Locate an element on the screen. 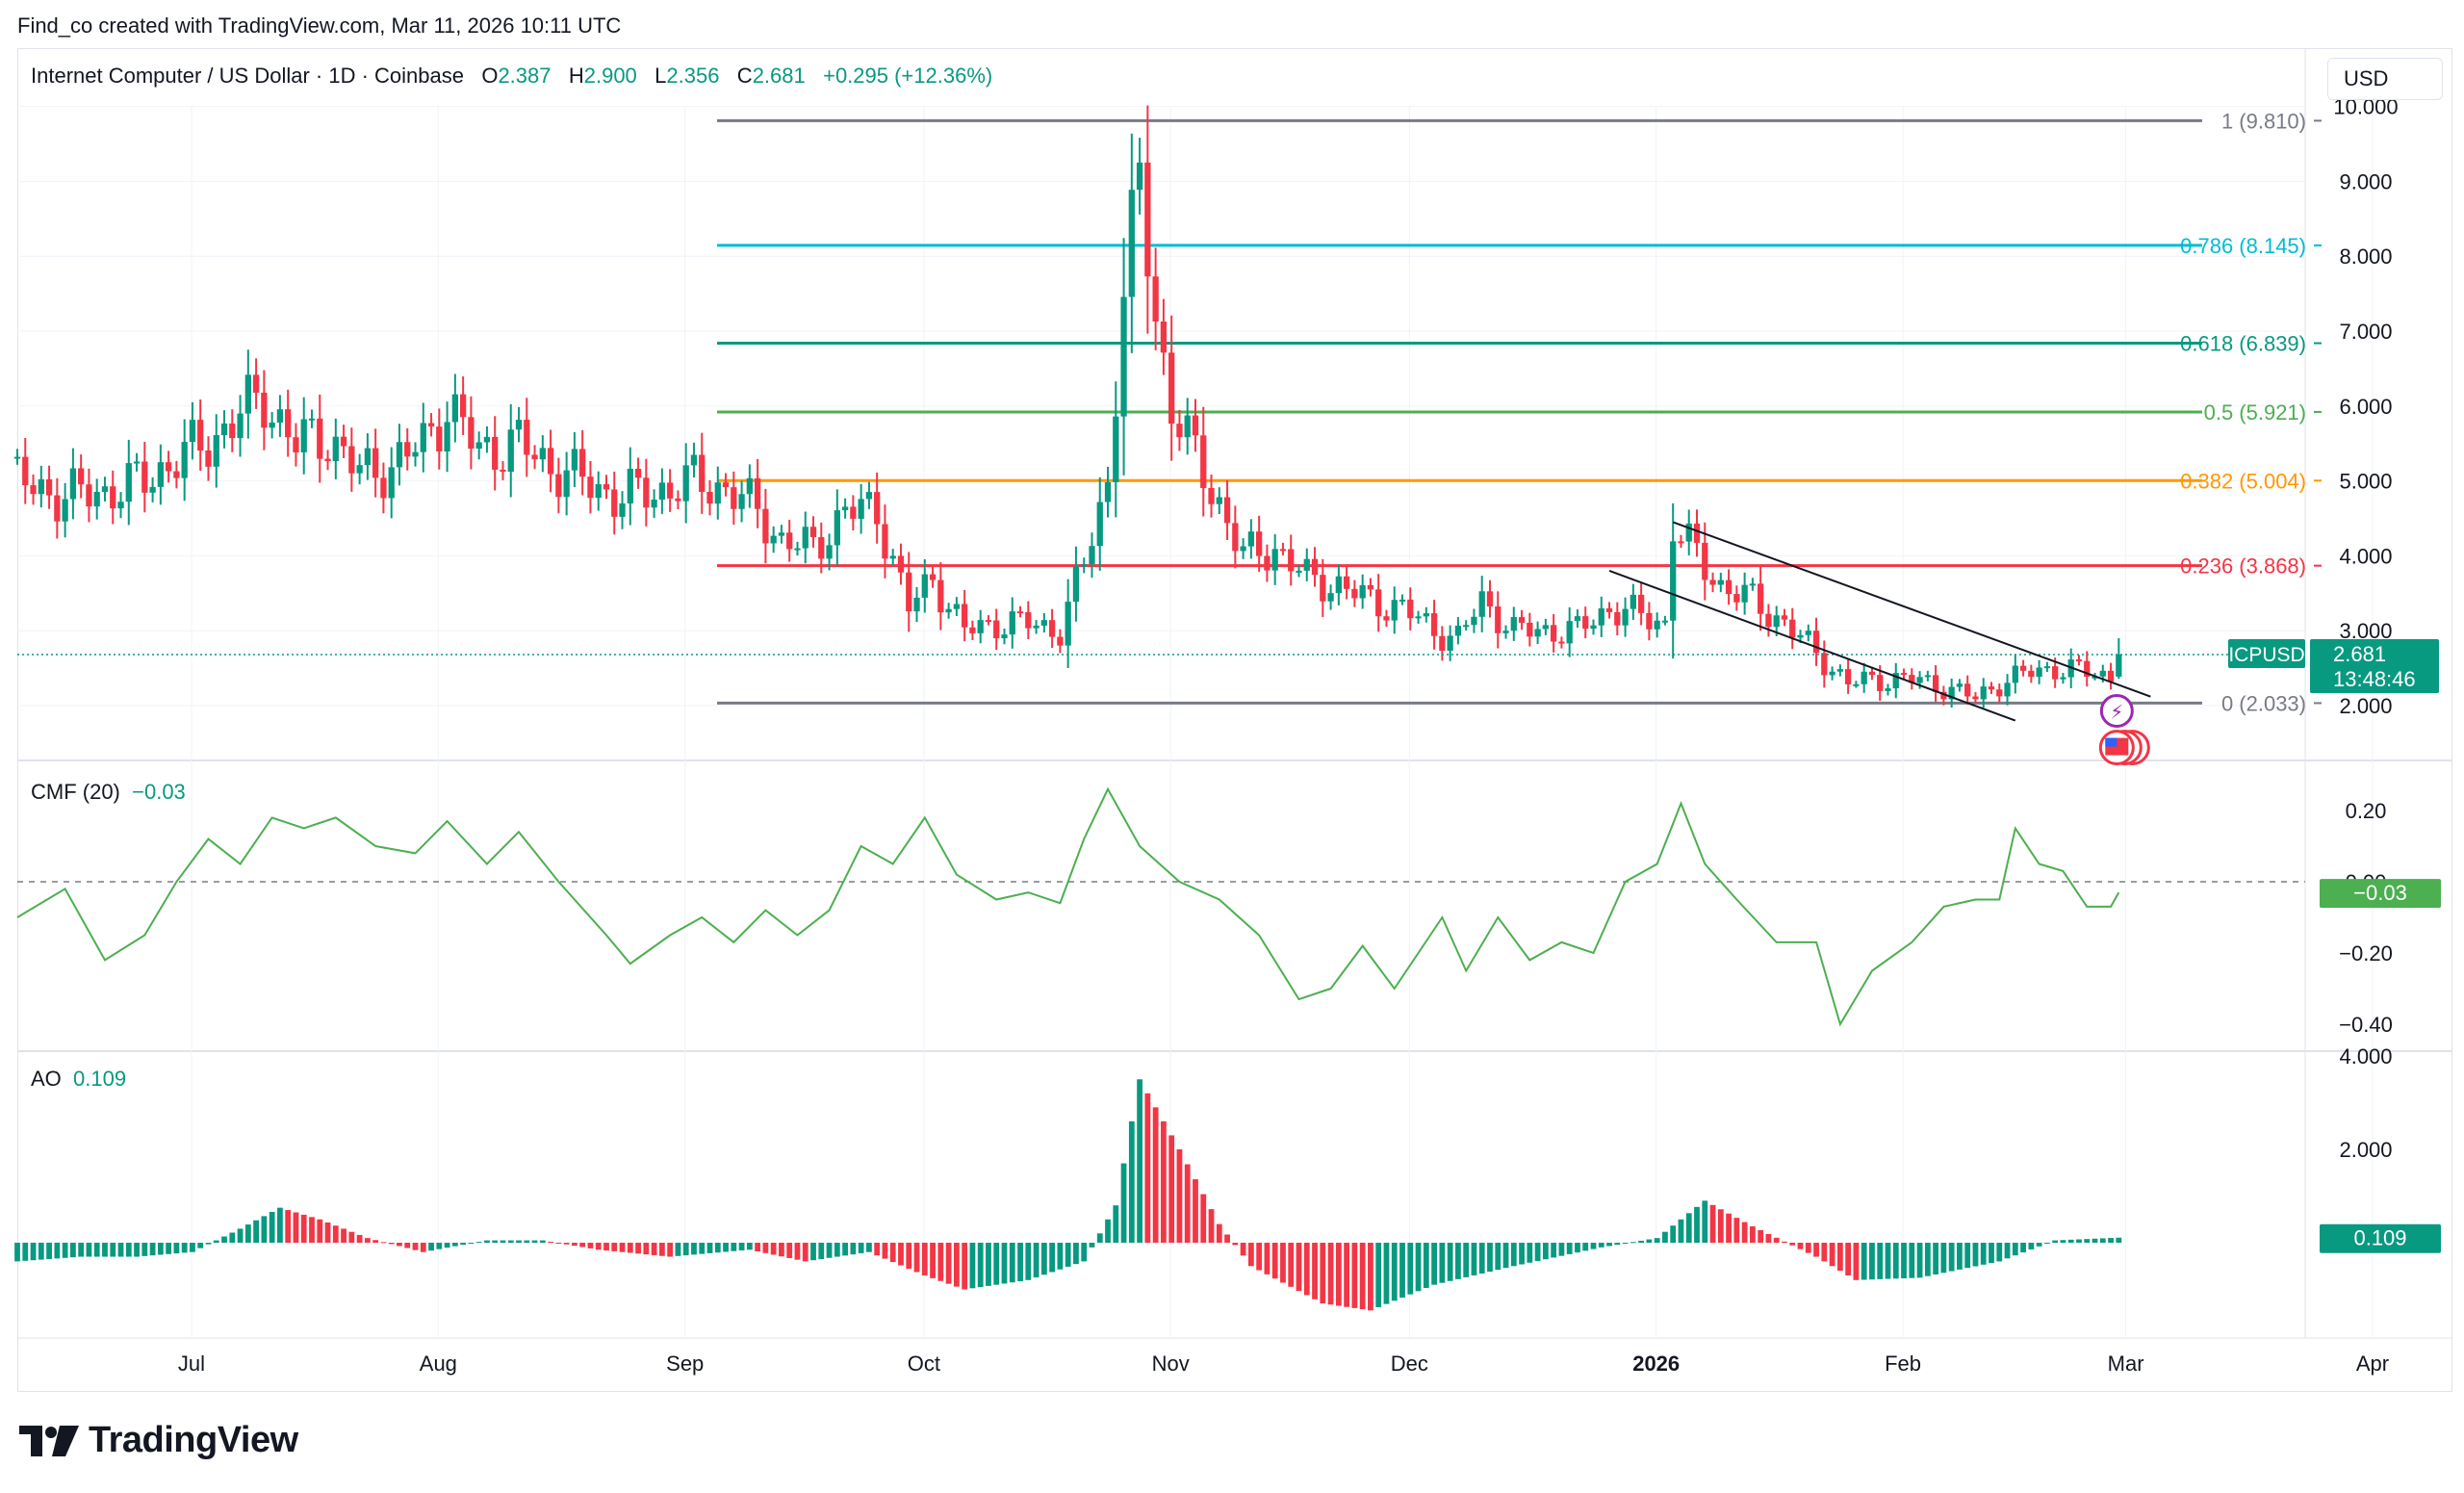  ao-label: AO is located at coordinates (46, 1079).